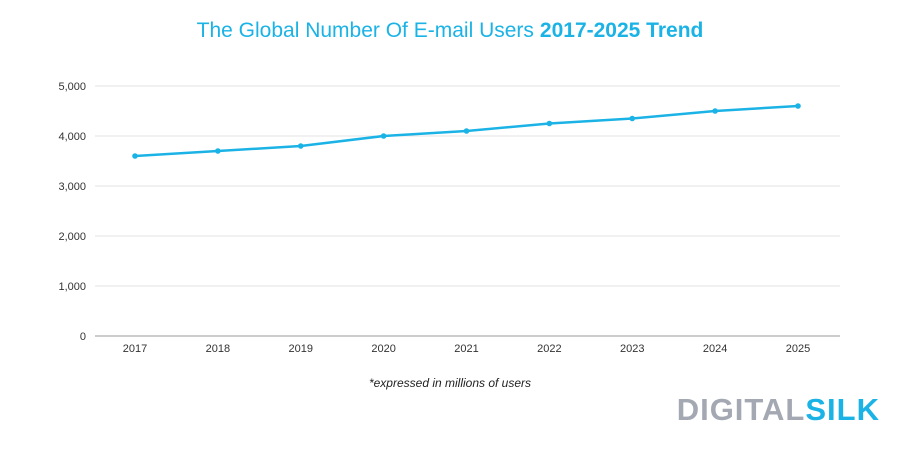  Describe the element at coordinates (135, 349) in the screenshot. I see `x-tick-label: 2017` at that location.